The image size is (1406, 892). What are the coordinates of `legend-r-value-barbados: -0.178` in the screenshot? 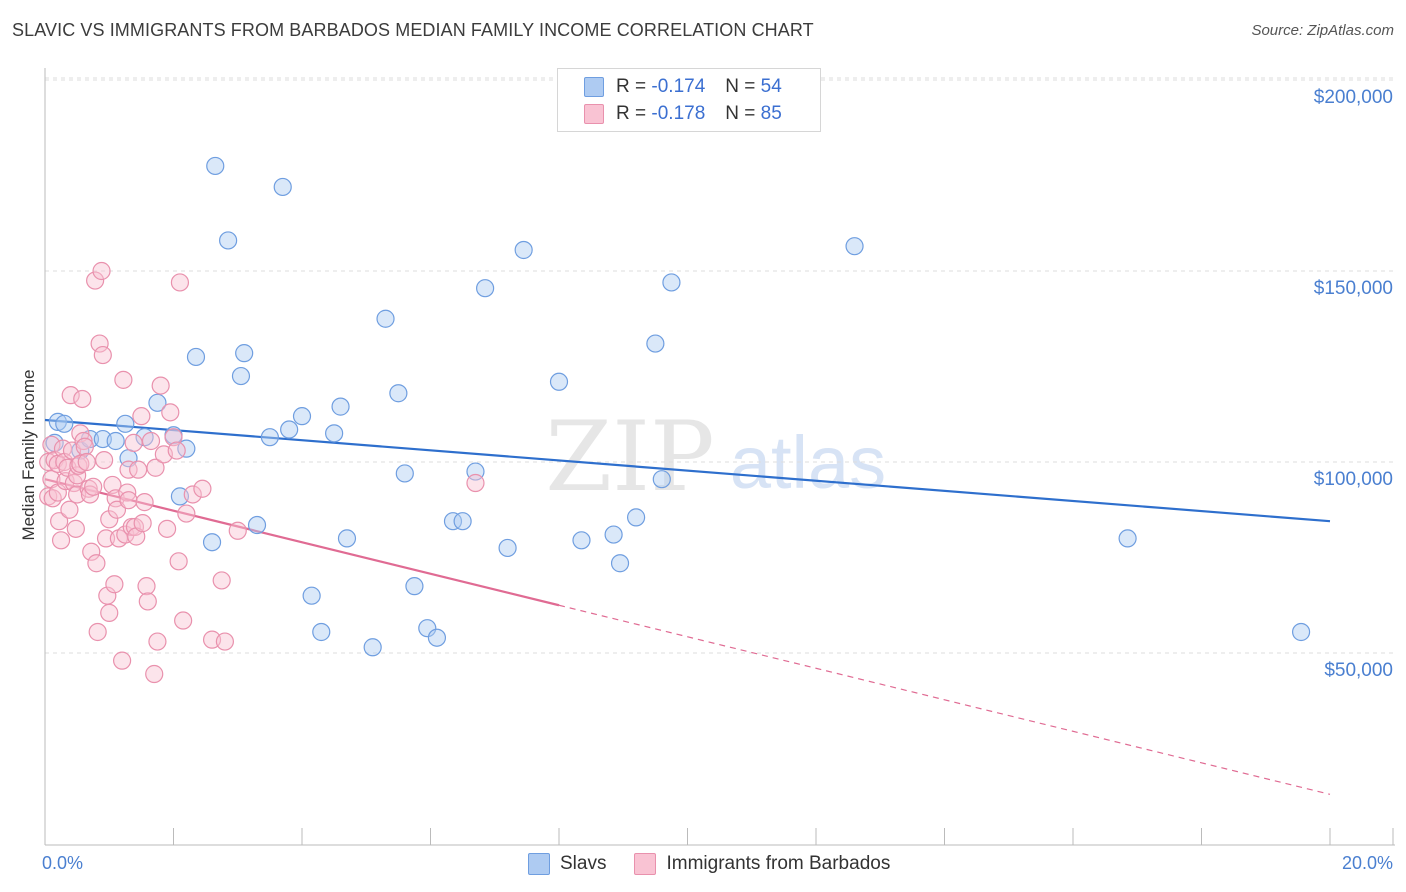 It's located at (678, 113).